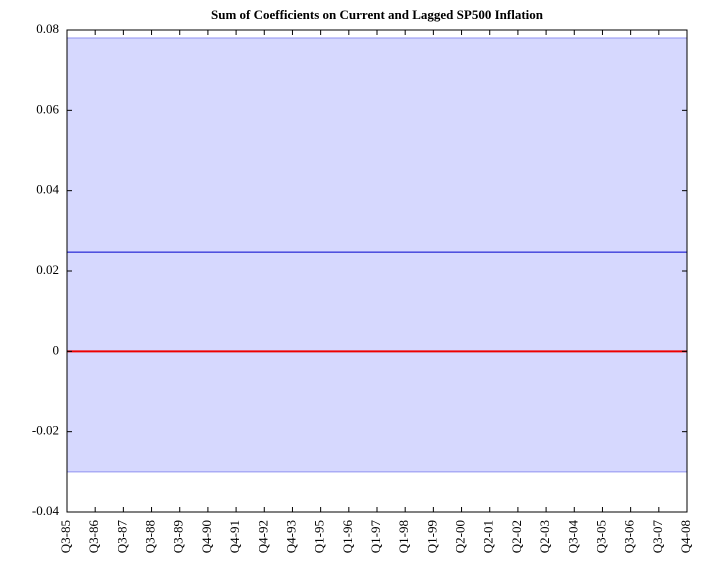 The height and width of the screenshot is (582, 714). Describe the element at coordinates (47, 269) in the screenshot. I see `y-tick-label: 0.02` at that location.